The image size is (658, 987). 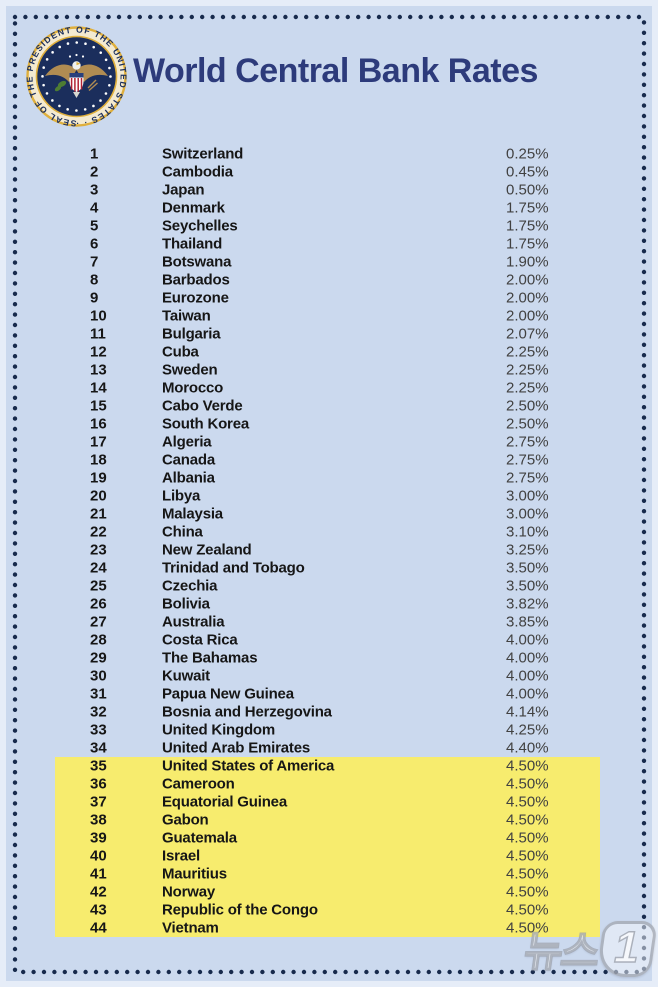 What do you see at coordinates (186, 604) in the screenshot?
I see `row-country: Bolivia` at bounding box center [186, 604].